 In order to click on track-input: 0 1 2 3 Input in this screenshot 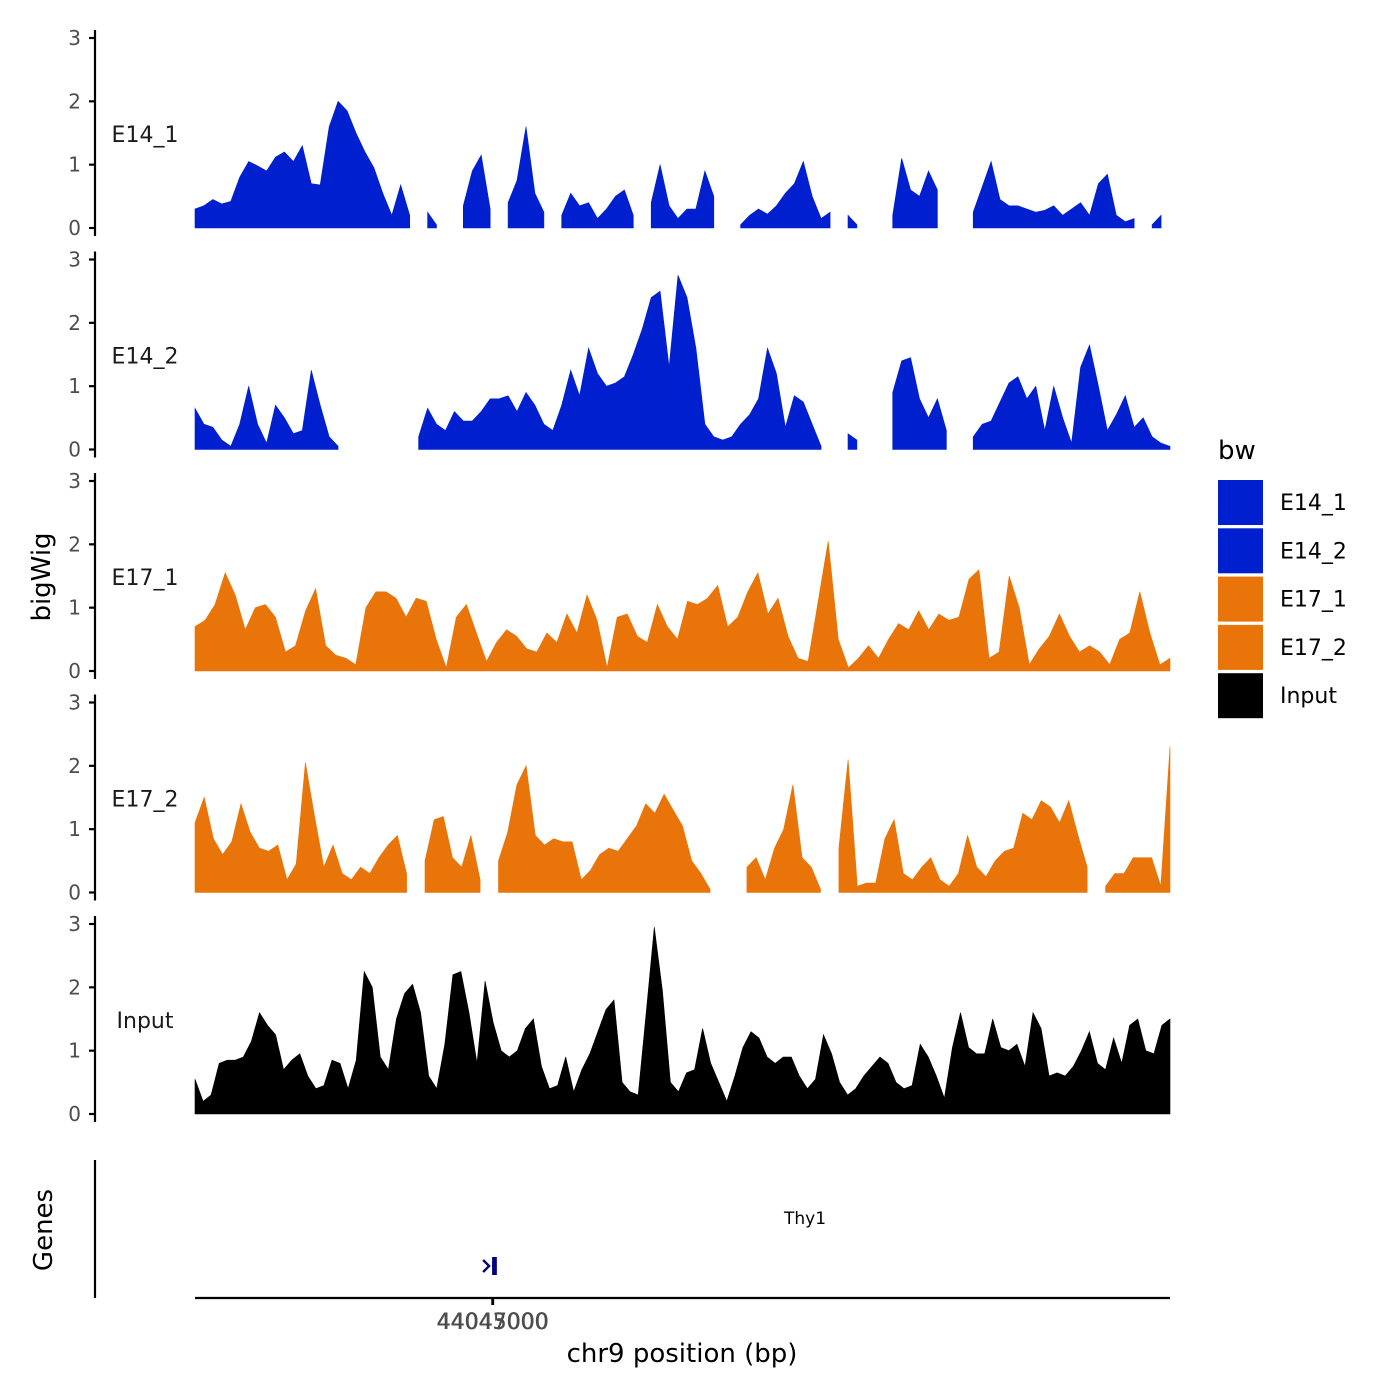, I will do `click(619, 1019)`.